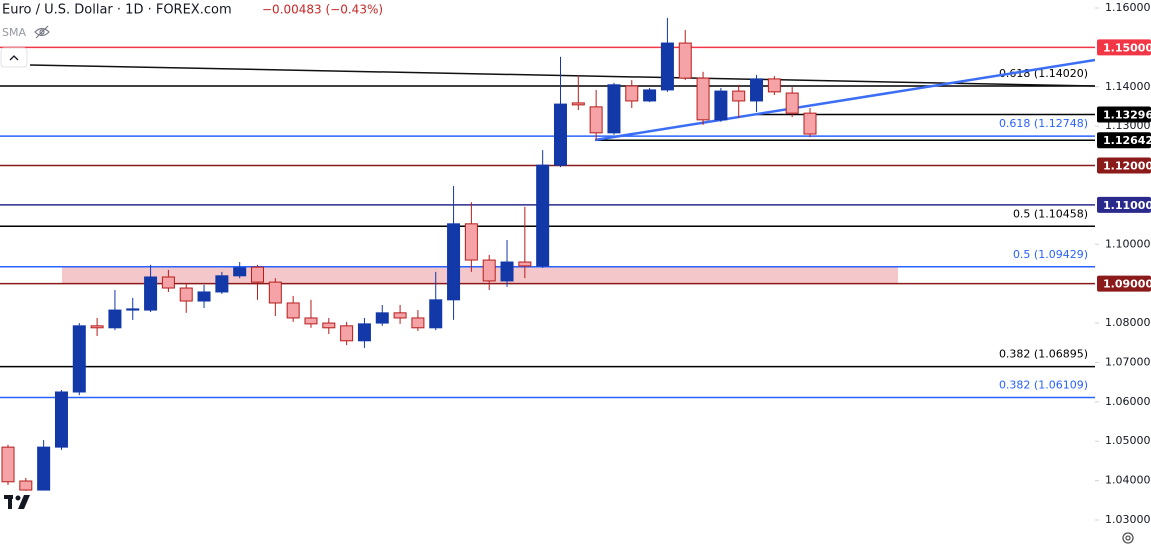 This screenshot has height=545, width=1151. Describe the element at coordinates (322, 10) in the screenshot. I see `price-change: −0.00483 (−0.43%)` at that location.